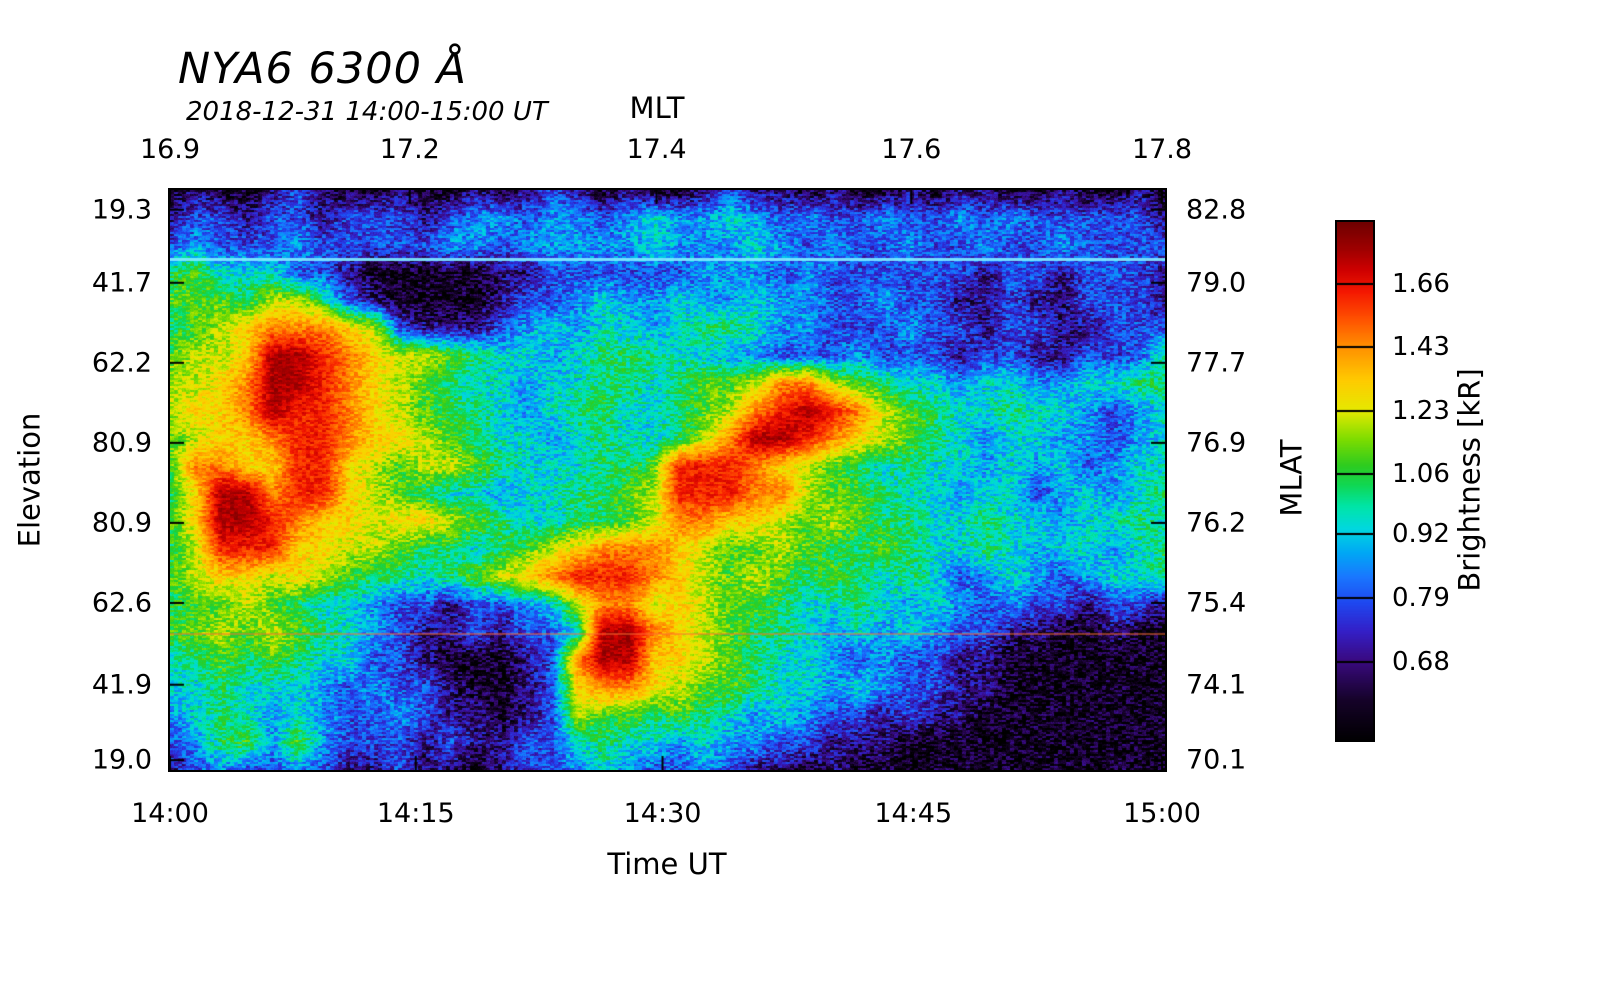 Image resolution: width=1600 pixels, height=1000 pixels. I want to click on colorbar-tick-label: 0.79, so click(1421, 598).